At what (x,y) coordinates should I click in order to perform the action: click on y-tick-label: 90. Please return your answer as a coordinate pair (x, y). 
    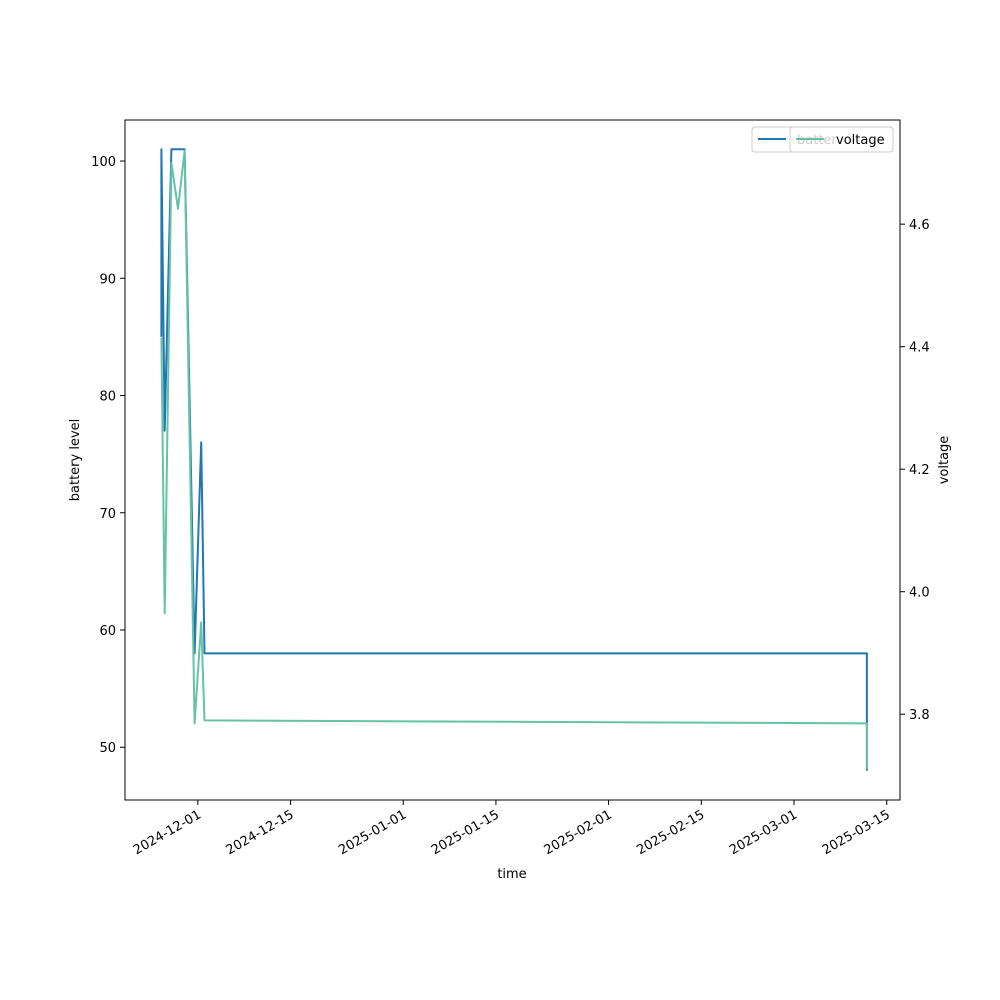
    Looking at the image, I should click on (107, 279).